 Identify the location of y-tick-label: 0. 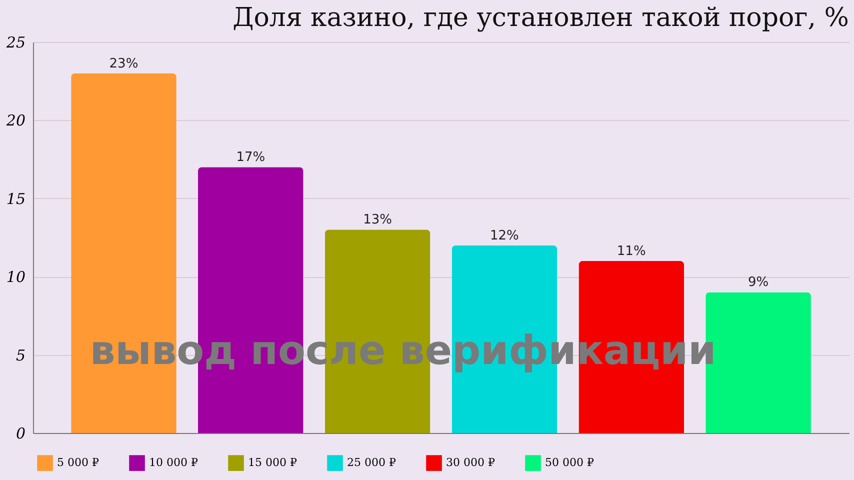
(21, 433).